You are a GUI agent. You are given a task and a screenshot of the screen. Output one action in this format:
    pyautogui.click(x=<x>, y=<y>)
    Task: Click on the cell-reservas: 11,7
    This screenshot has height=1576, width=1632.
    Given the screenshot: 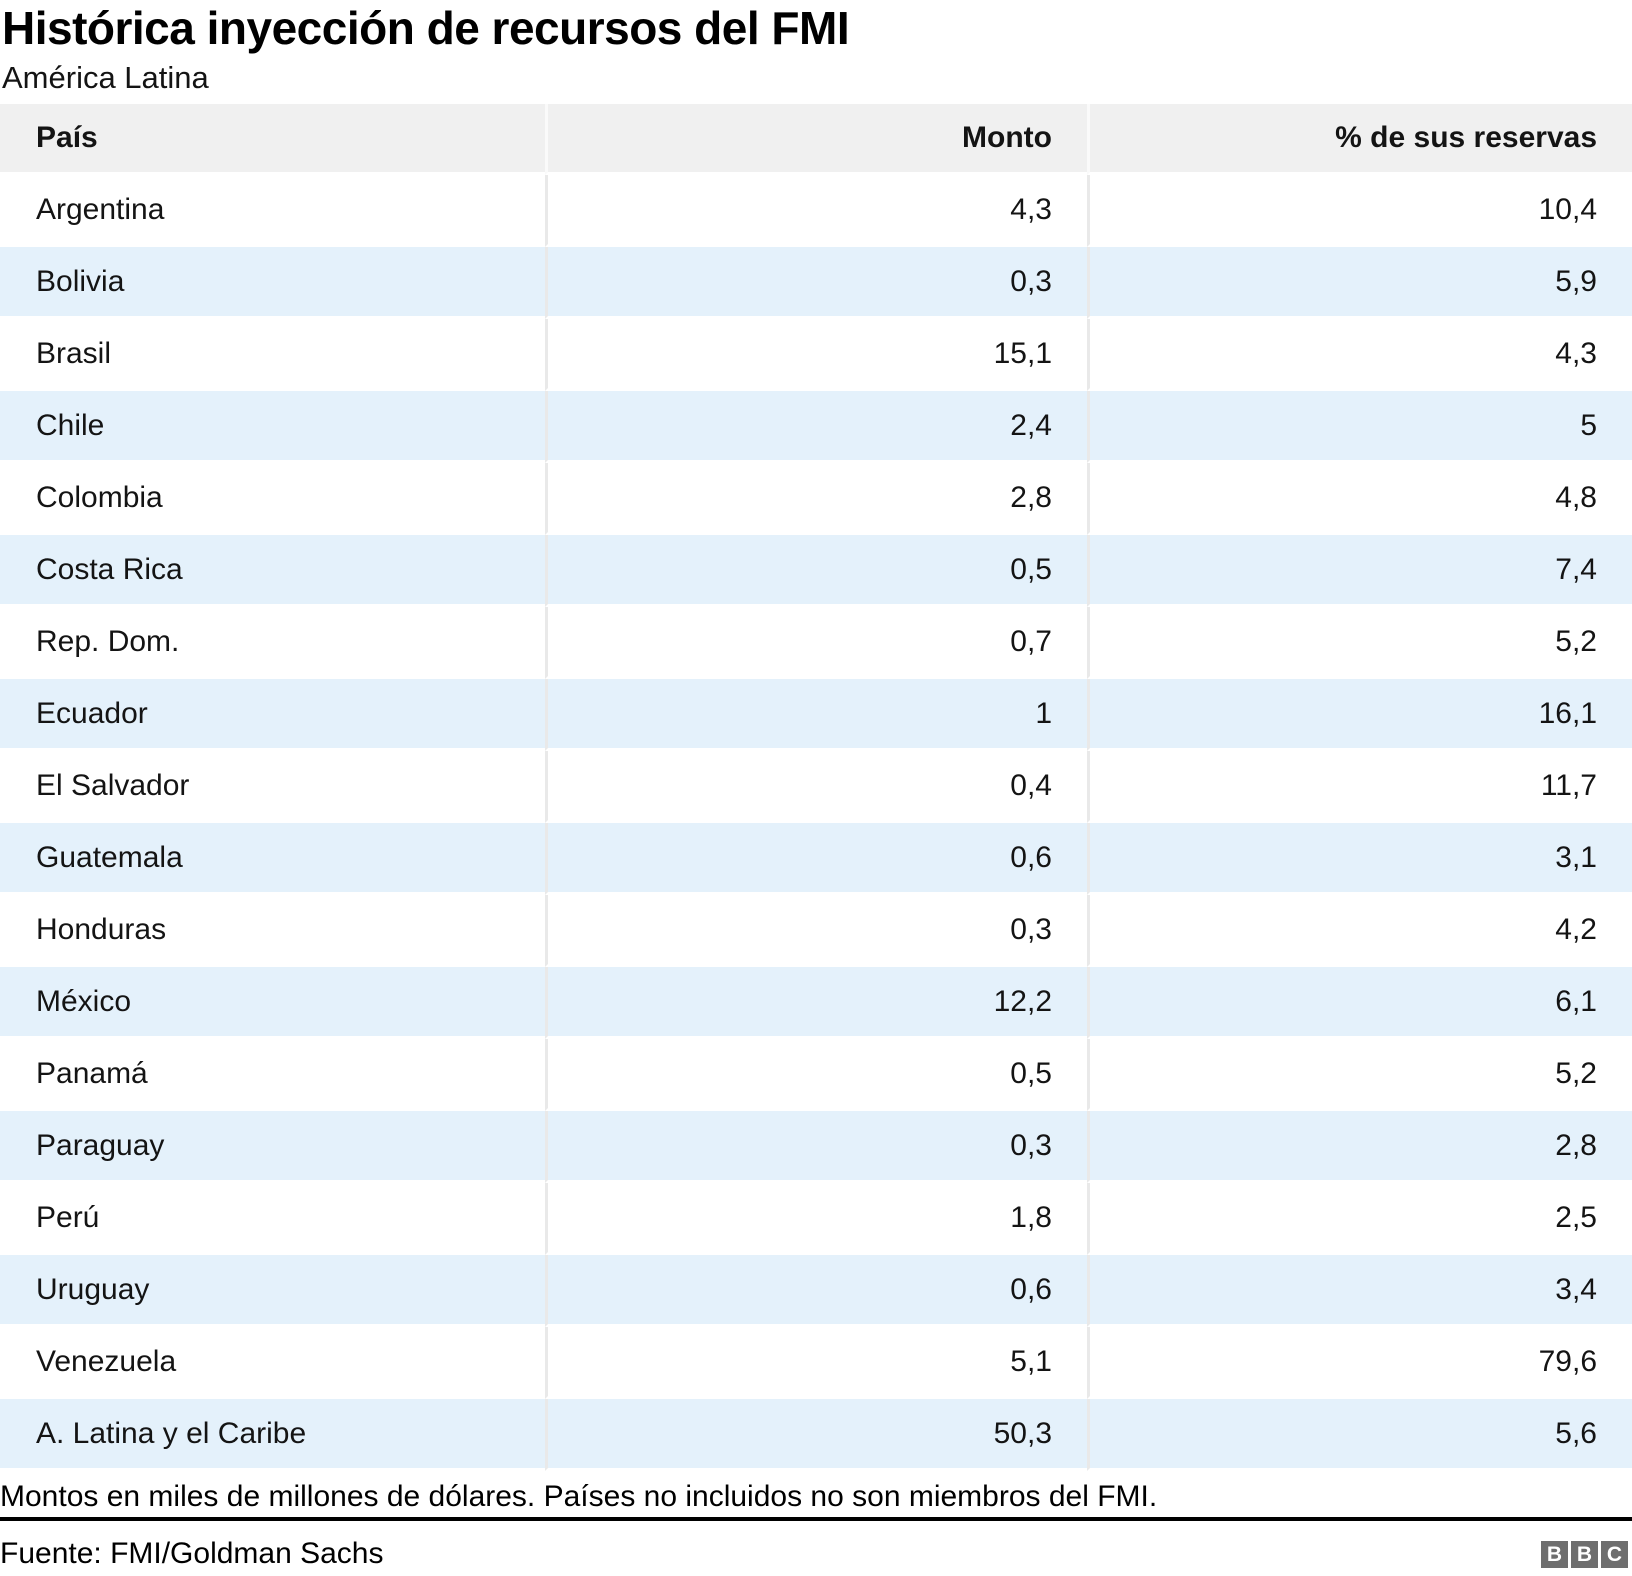 What is the action you would take?
    pyautogui.click(x=1359, y=787)
    